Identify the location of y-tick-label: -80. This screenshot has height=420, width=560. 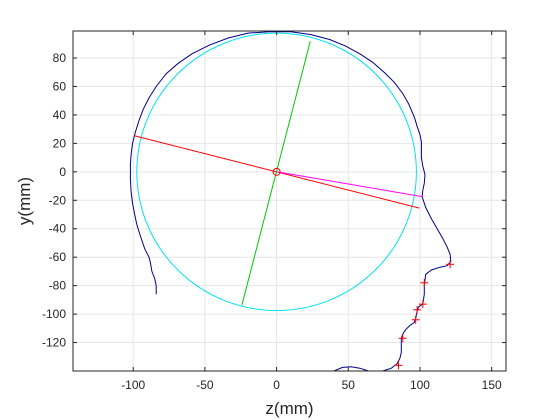
(58, 286).